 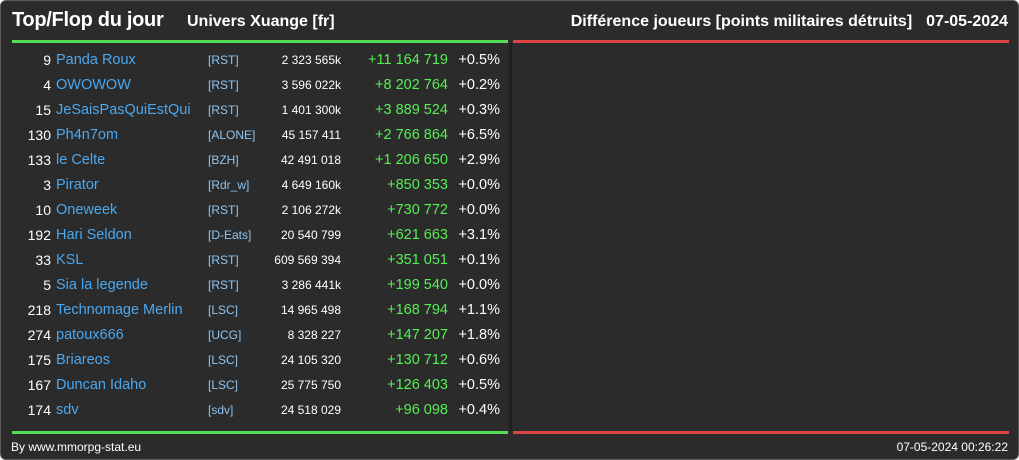 I want to click on points-difference: +130 712, so click(x=417, y=360).